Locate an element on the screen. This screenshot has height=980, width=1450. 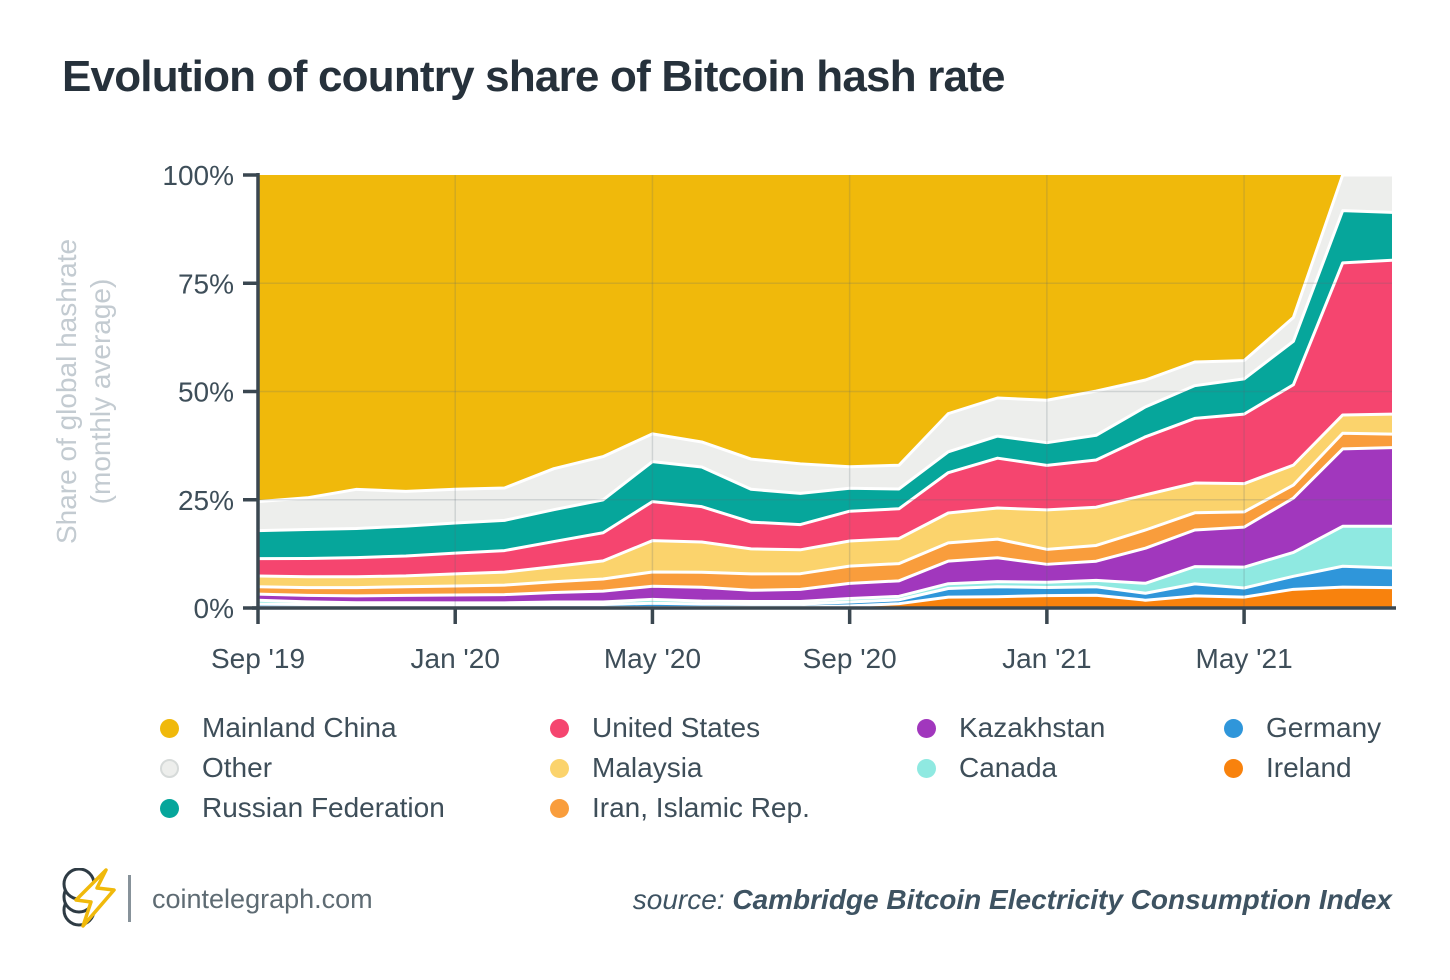
area-ireland is located at coordinates (825, 597).